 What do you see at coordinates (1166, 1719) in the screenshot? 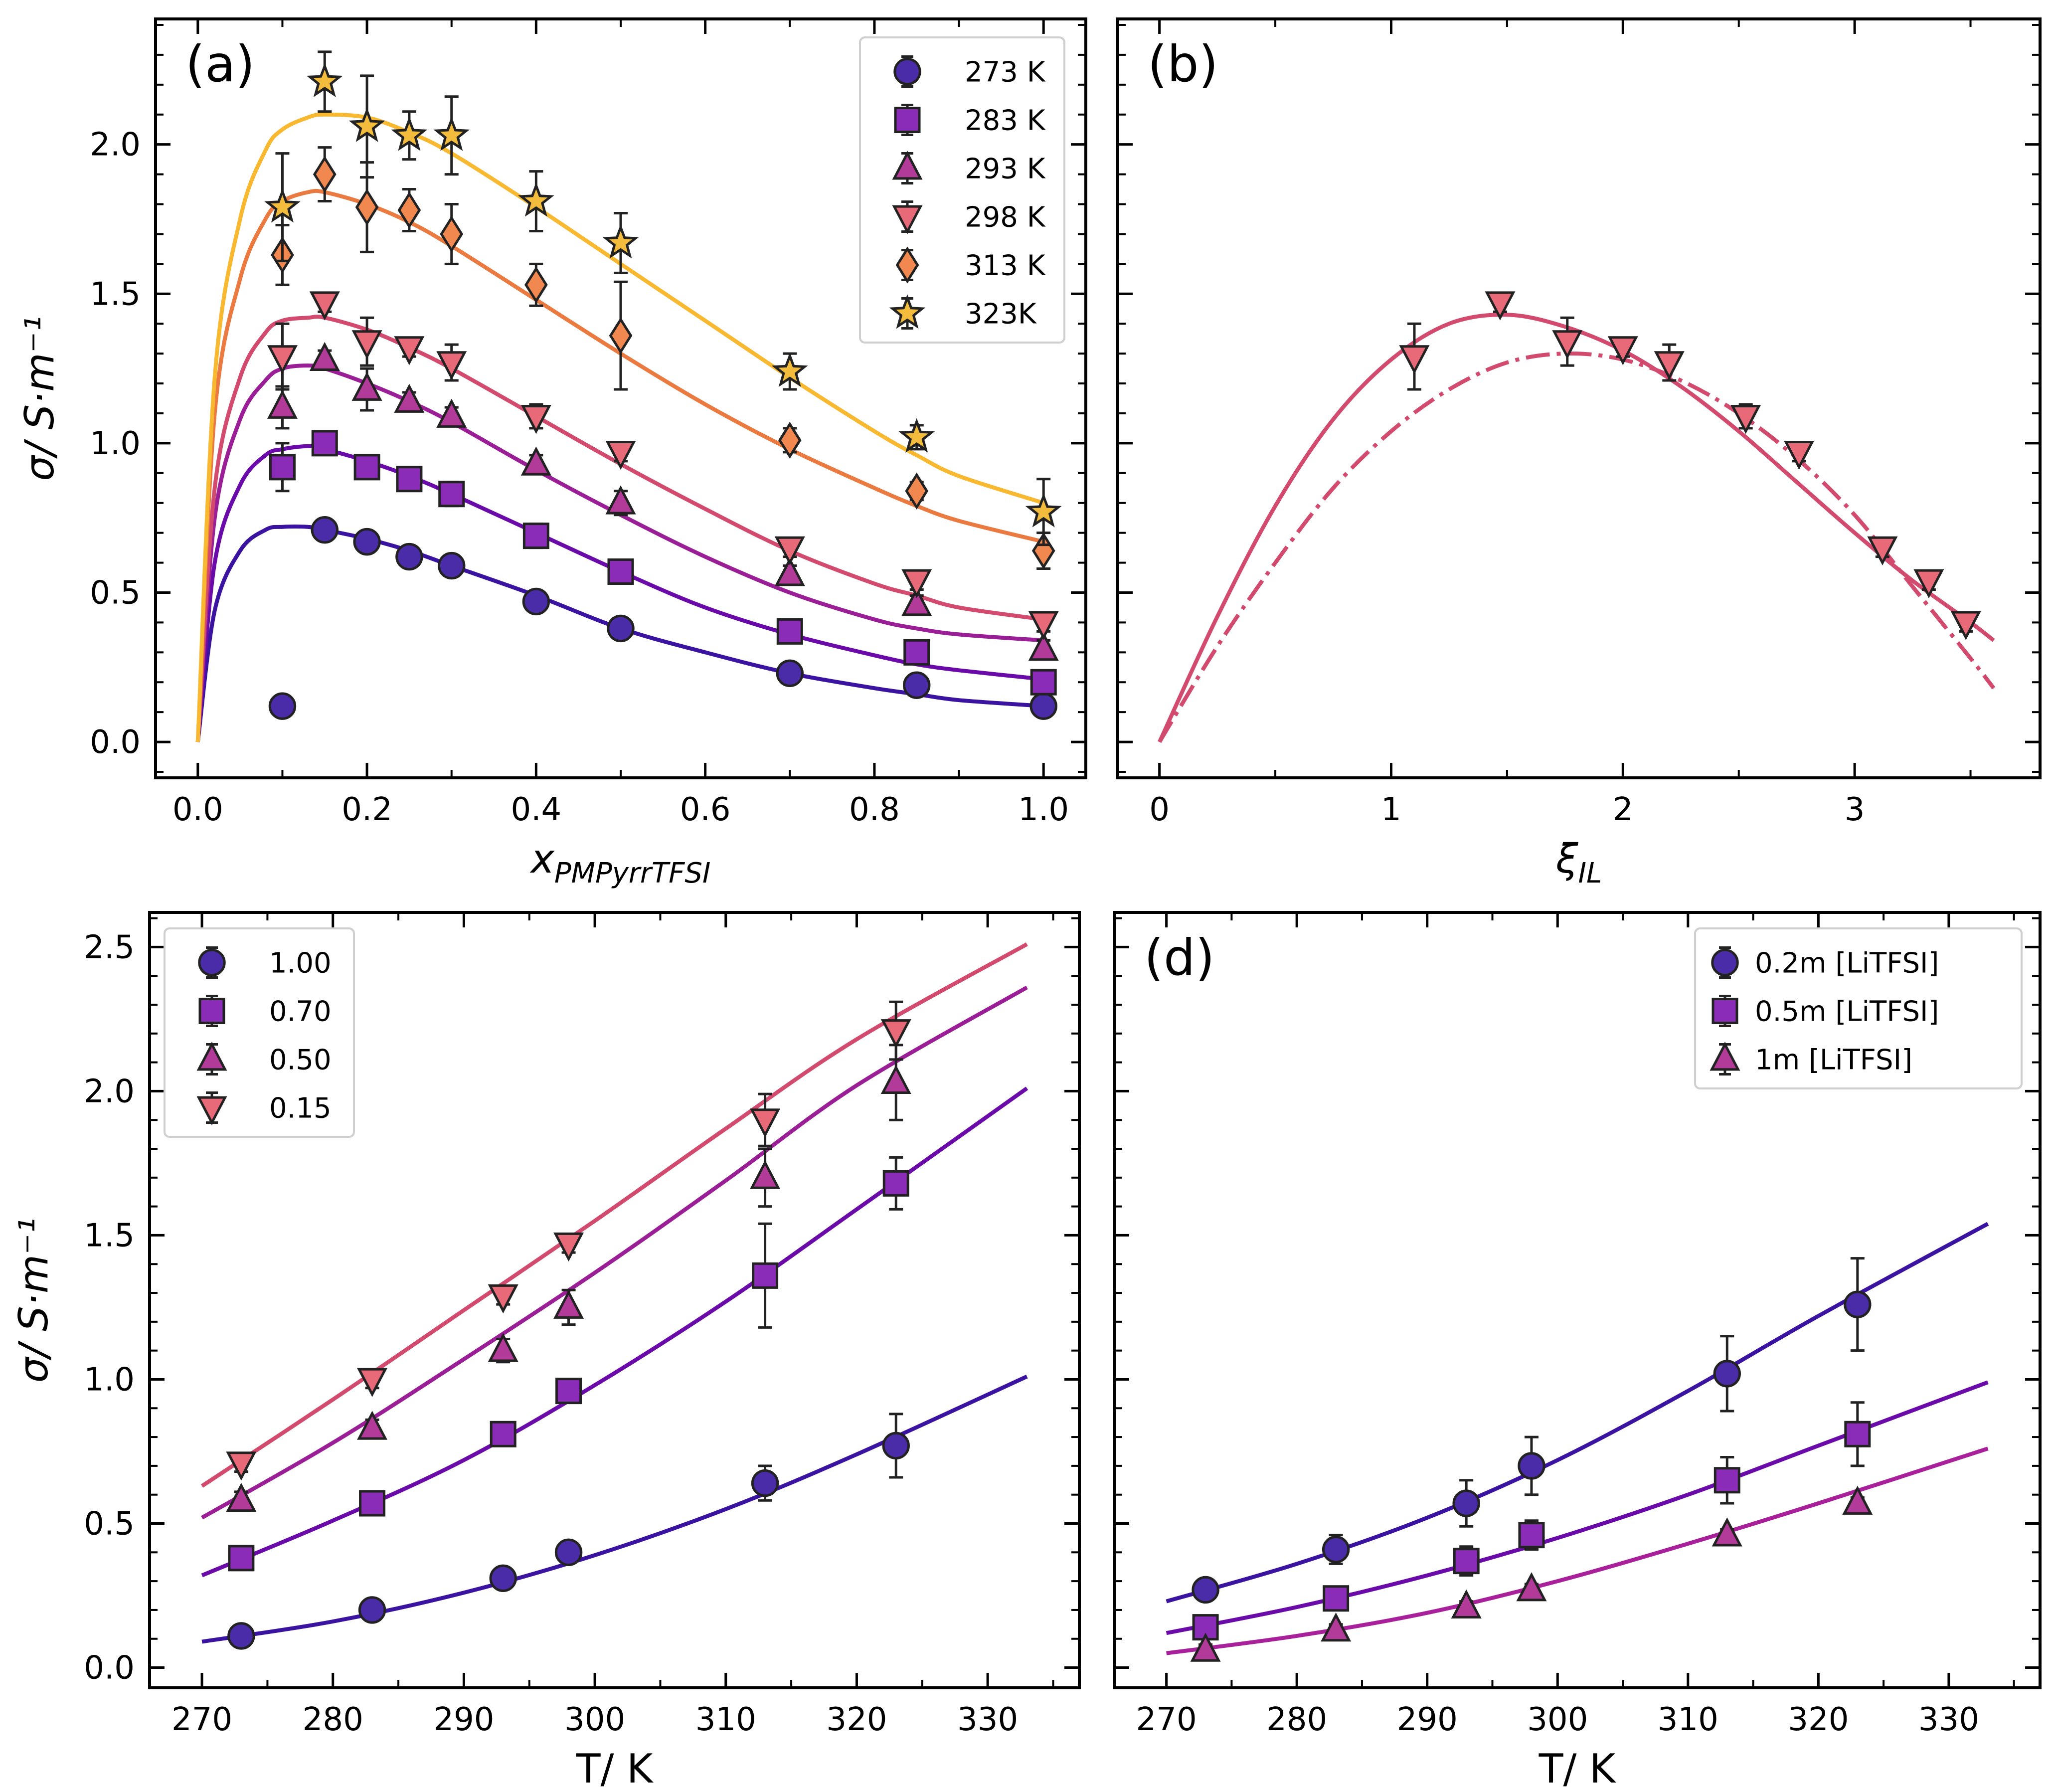
I see `x-tick-label: 270` at bounding box center [1166, 1719].